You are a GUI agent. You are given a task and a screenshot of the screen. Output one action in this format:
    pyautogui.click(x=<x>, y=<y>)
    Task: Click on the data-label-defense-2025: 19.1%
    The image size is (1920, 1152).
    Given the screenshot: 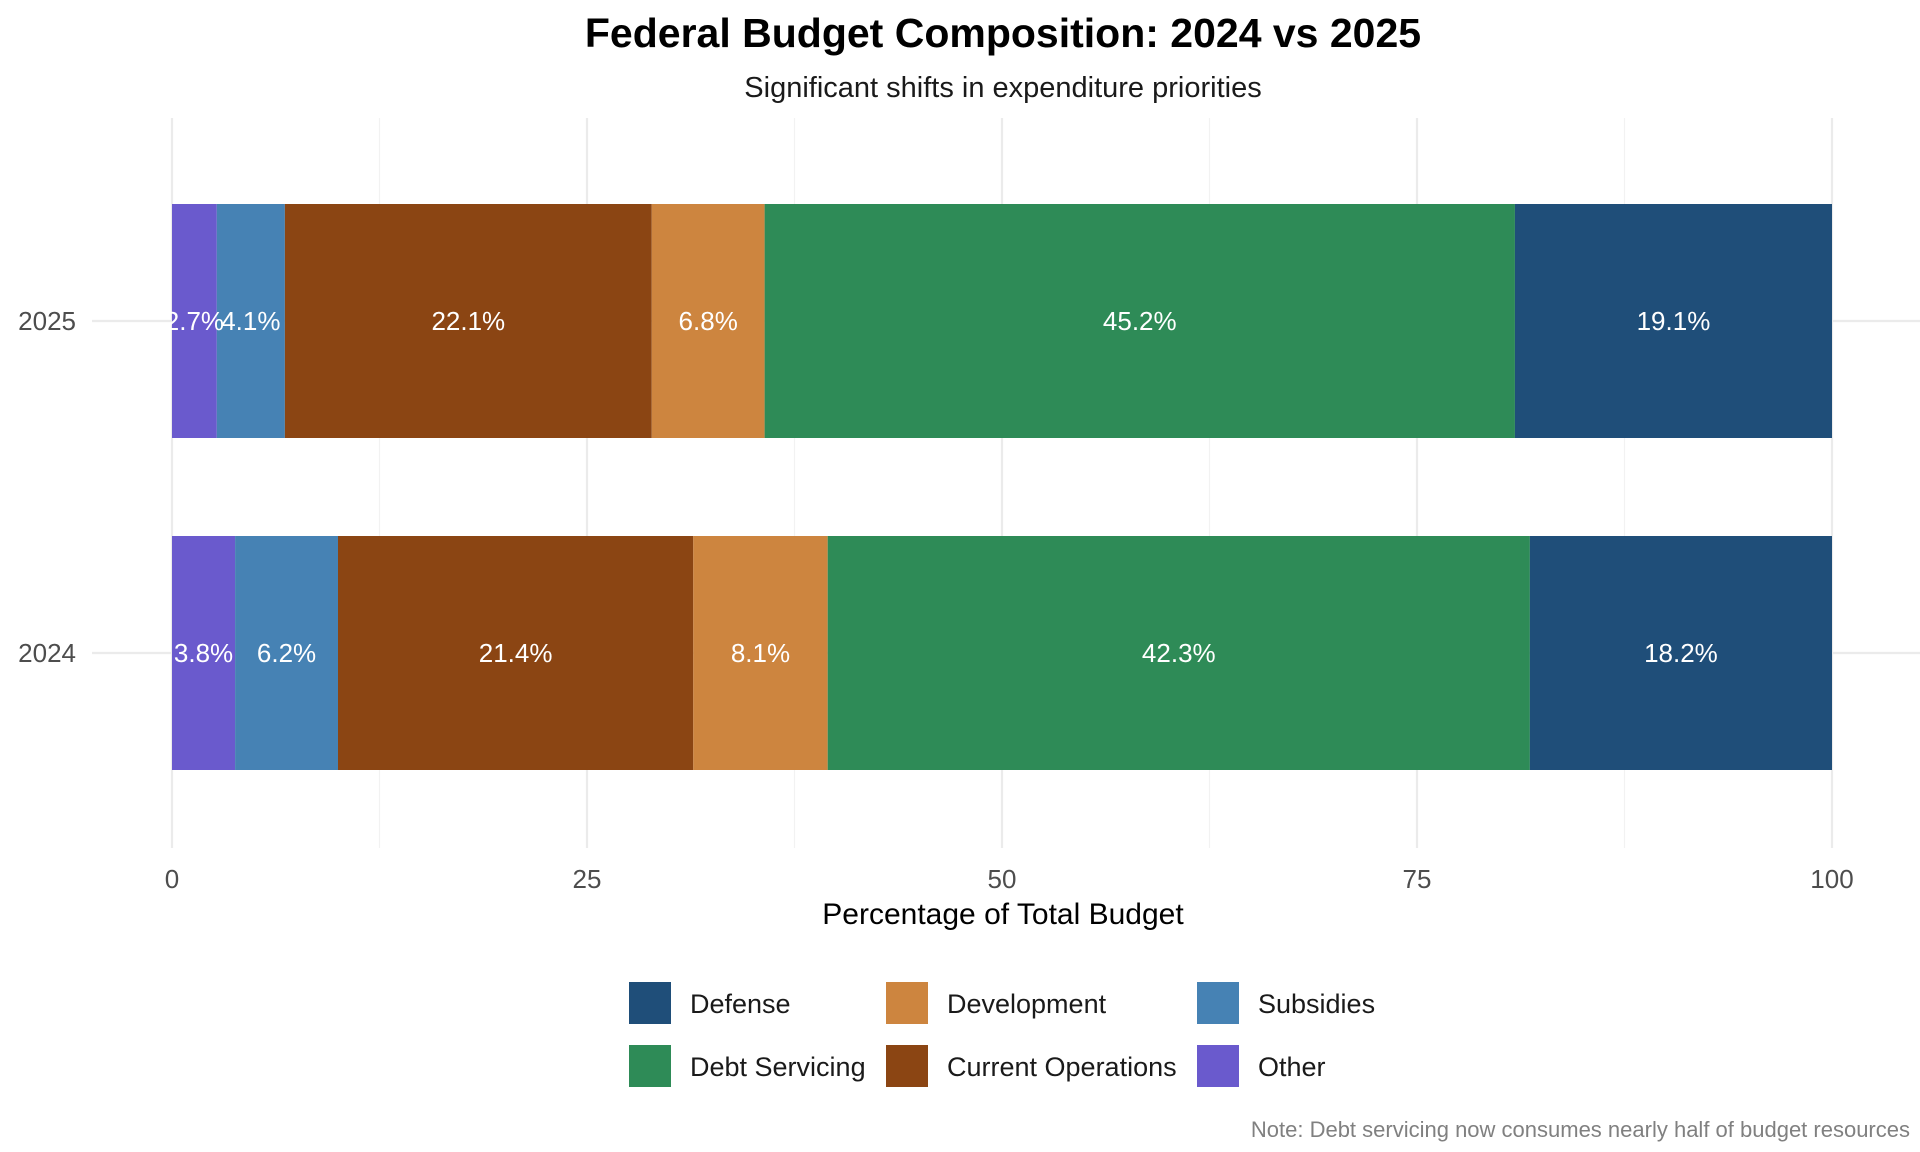 What is the action you would take?
    pyautogui.click(x=1674, y=321)
    